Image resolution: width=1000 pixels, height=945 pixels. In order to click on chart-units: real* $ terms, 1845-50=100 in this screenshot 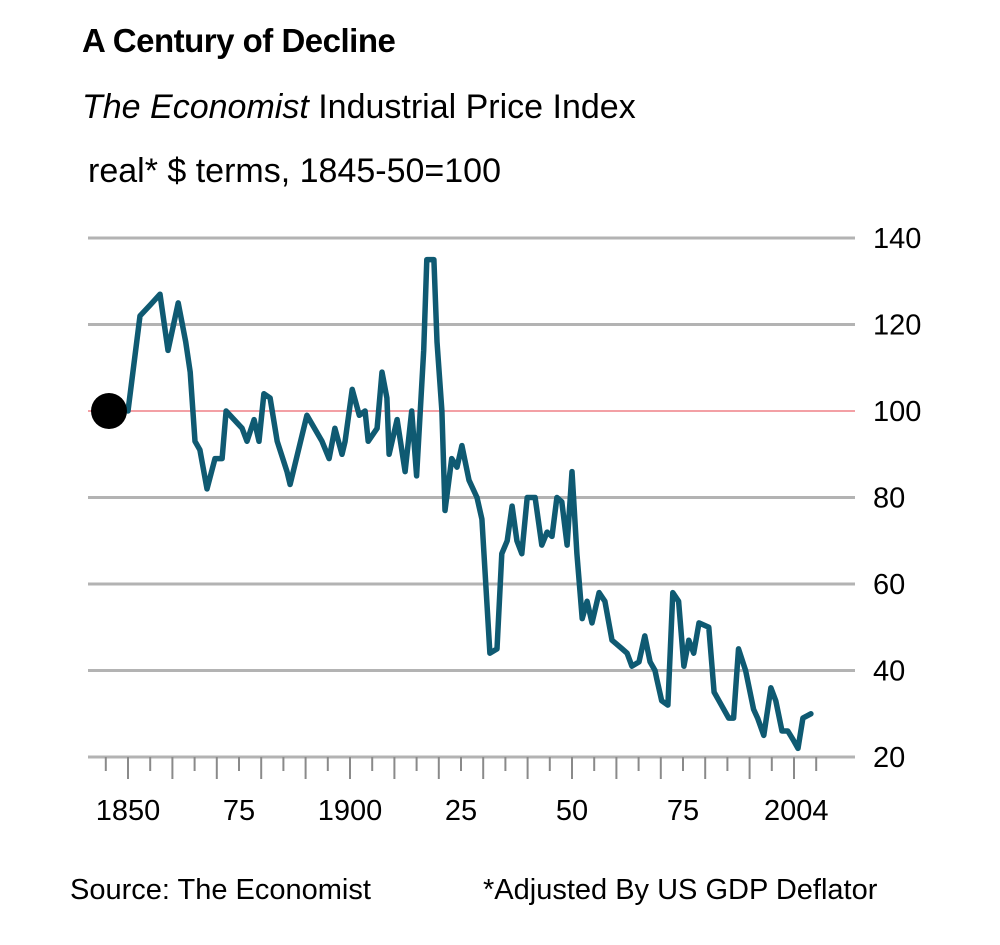, I will do `click(294, 171)`.